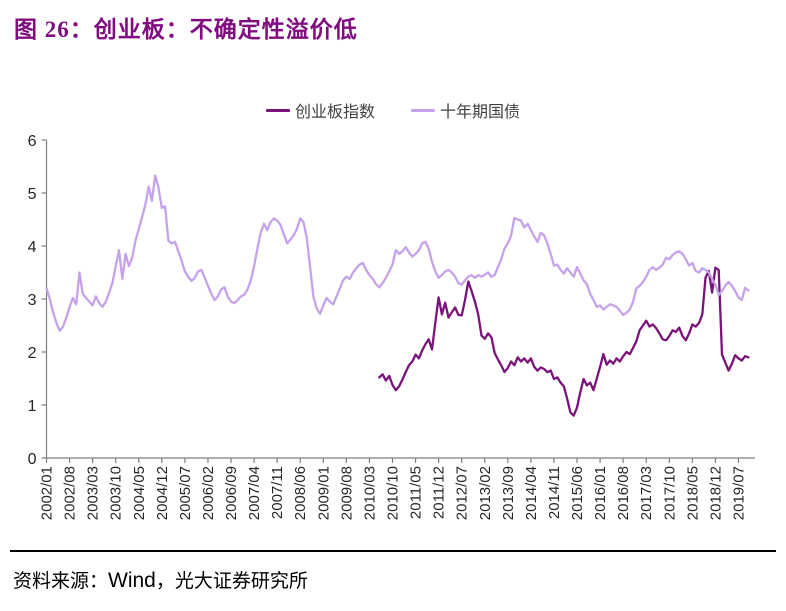  Describe the element at coordinates (646, 493) in the screenshot. I see `svg-text: 2017/03` at that location.